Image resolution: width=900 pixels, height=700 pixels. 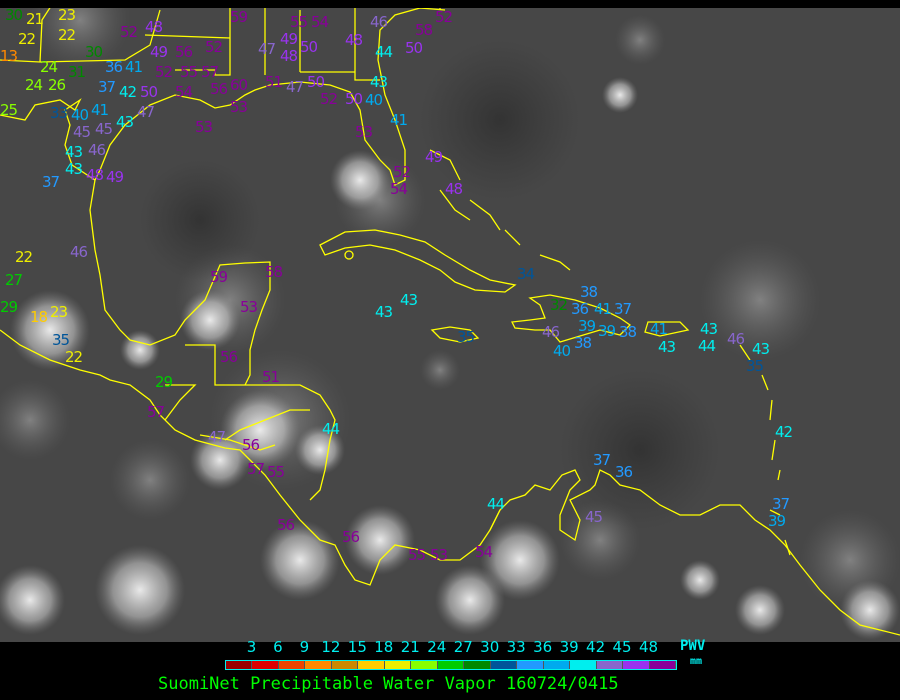 What do you see at coordinates (271, 377) in the screenshot?
I see `pwv-station-value: 51` at bounding box center [271, 377].